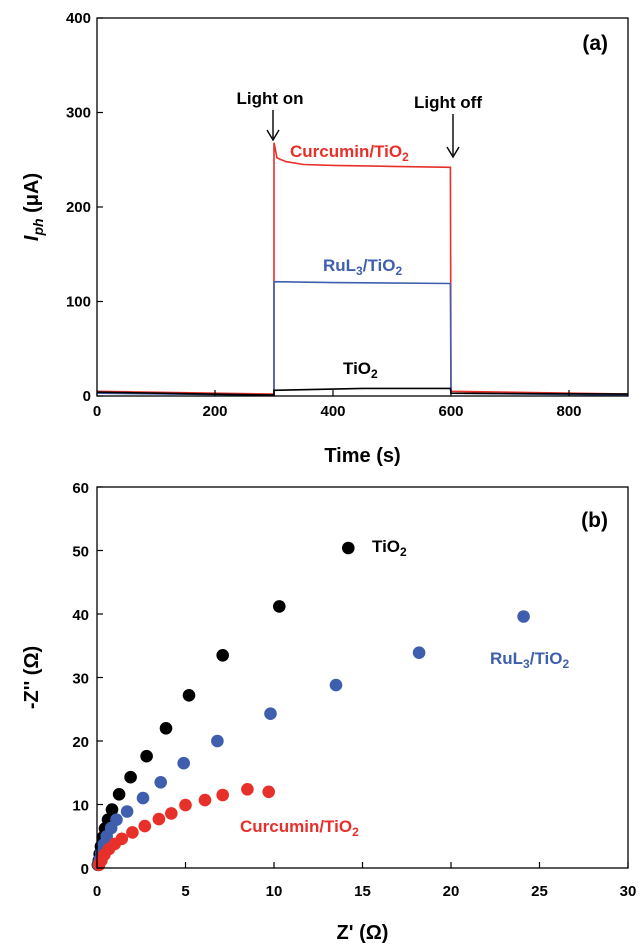 This screenshot has height=949, width=641. What do you see at coordinates (78, 113) in the screenshot?
I see `y-tick-label: 300` at bounding box center [78, 113].